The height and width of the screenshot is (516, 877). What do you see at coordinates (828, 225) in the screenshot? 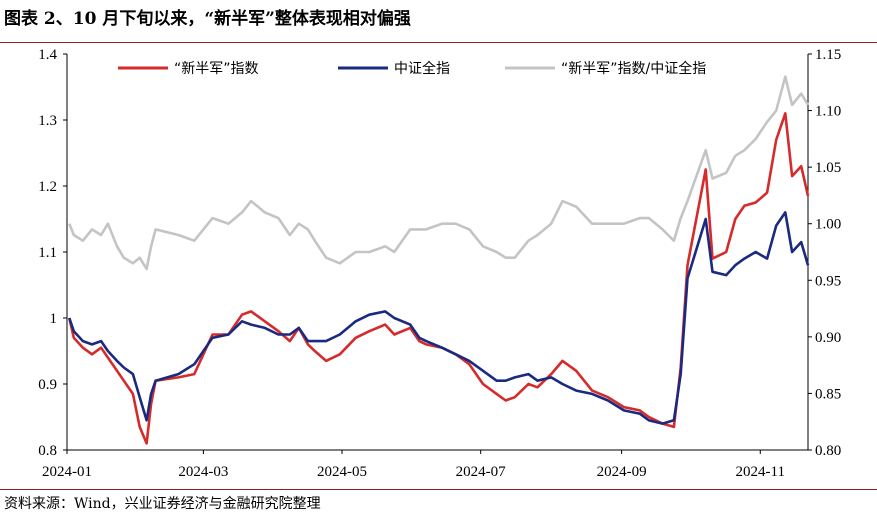
I see `y-right-tick-label: 1.00` at bounding box center [828, 225].